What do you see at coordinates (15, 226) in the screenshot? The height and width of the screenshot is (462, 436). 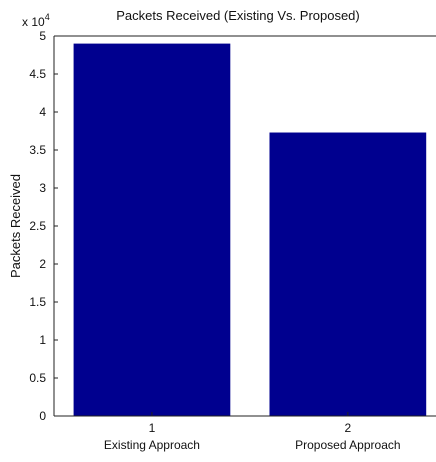 I see `y-axis-label: Packets Received` at bounding box center [15, 226].